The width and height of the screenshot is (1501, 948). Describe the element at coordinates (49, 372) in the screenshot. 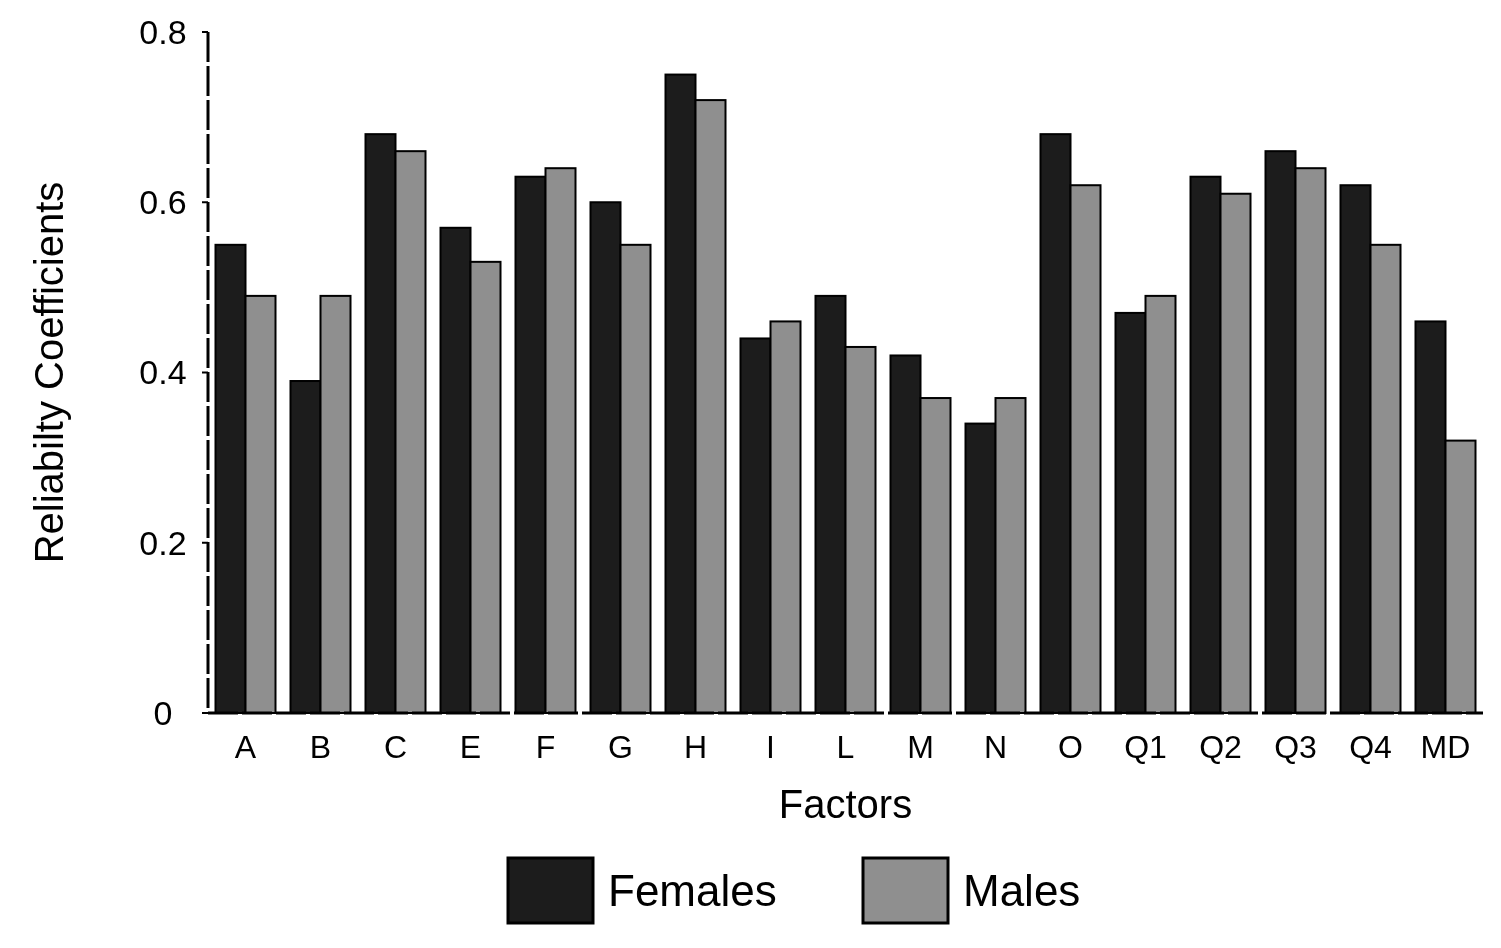

I see `y-axis-title: Reliabilty Coefficients` at that location.